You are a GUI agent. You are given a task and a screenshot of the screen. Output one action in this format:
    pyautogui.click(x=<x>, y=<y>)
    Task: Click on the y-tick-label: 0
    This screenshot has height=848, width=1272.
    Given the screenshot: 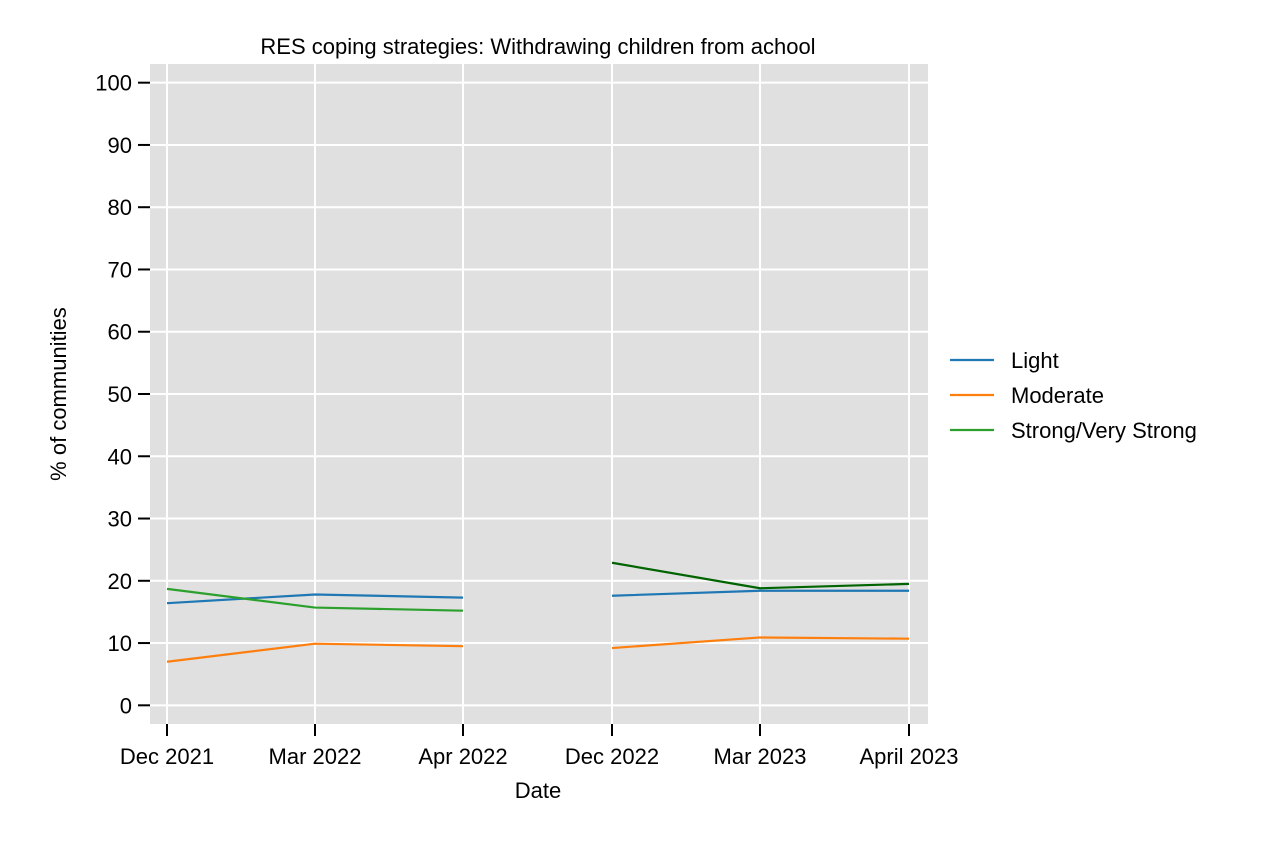 What is the action you would take?
    pyautogui.click(x=126, y=705)
    